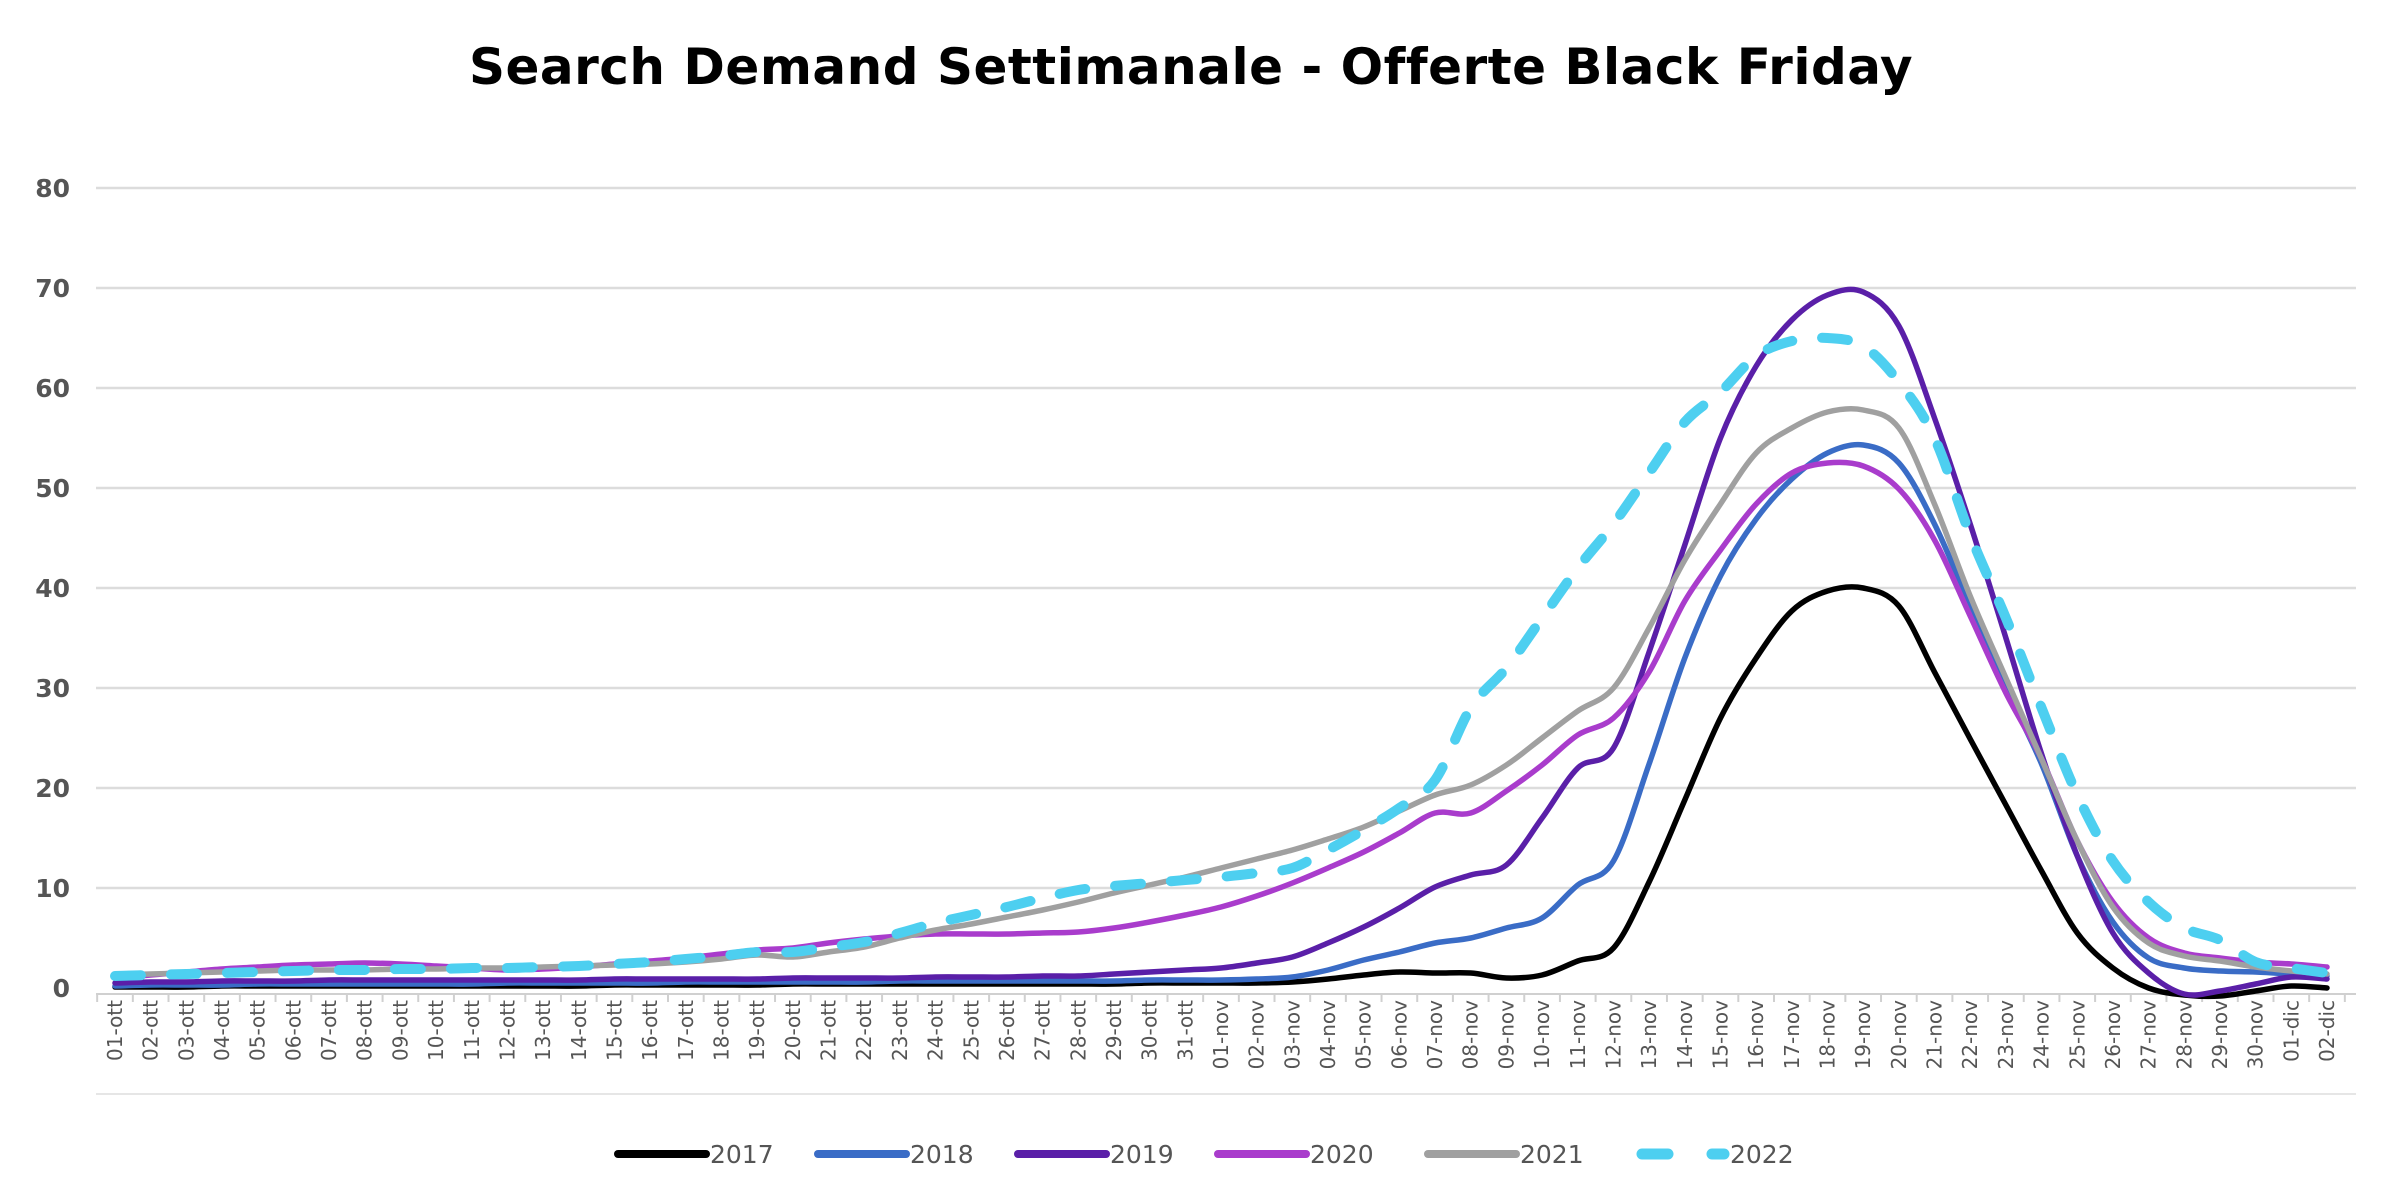 This screenshot has height=1191, width=2382. What do you see at coordinates (1792, 1035) in the screenshot?
I see `x-tick-label: 17-nov` at bounding box center [1792, 1035].